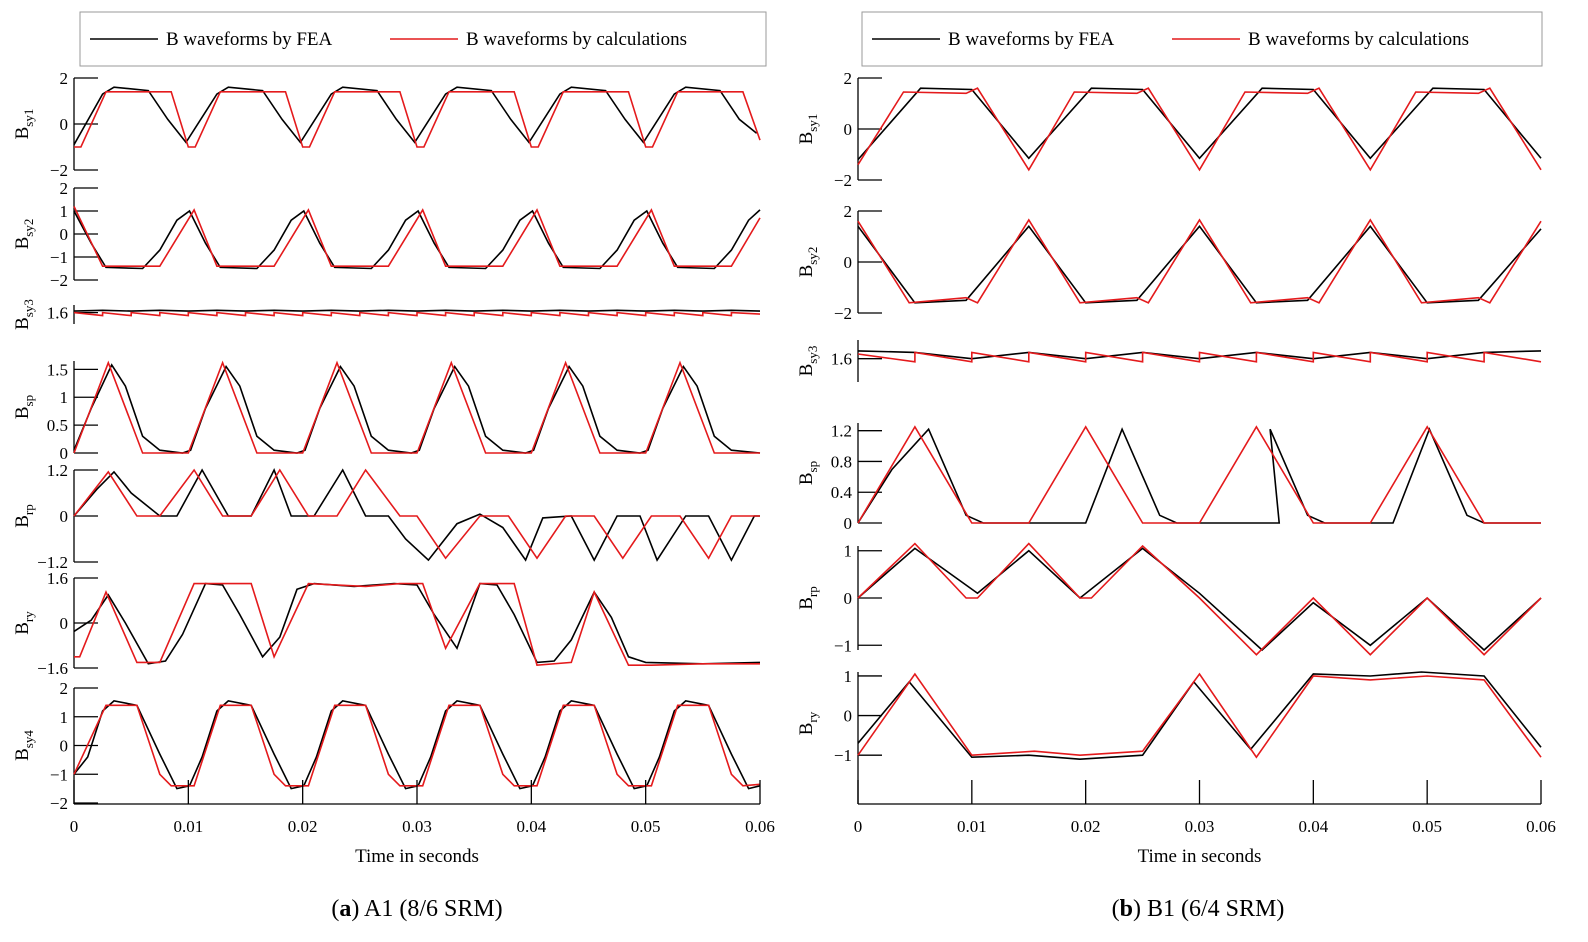 This screenshot has height=942, width=1588. I want to click on figure-caption: (a) A1 (8/6 SRM), so click(416, 909).